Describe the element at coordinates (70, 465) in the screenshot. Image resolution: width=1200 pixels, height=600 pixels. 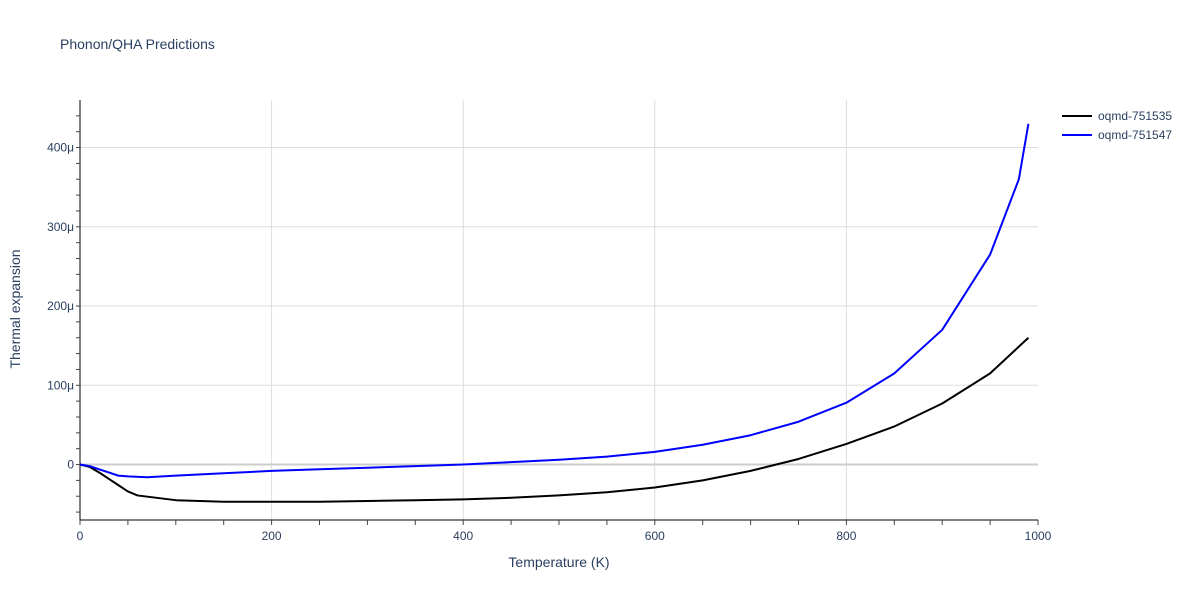
I see `y-tick-label: 0` at that location.